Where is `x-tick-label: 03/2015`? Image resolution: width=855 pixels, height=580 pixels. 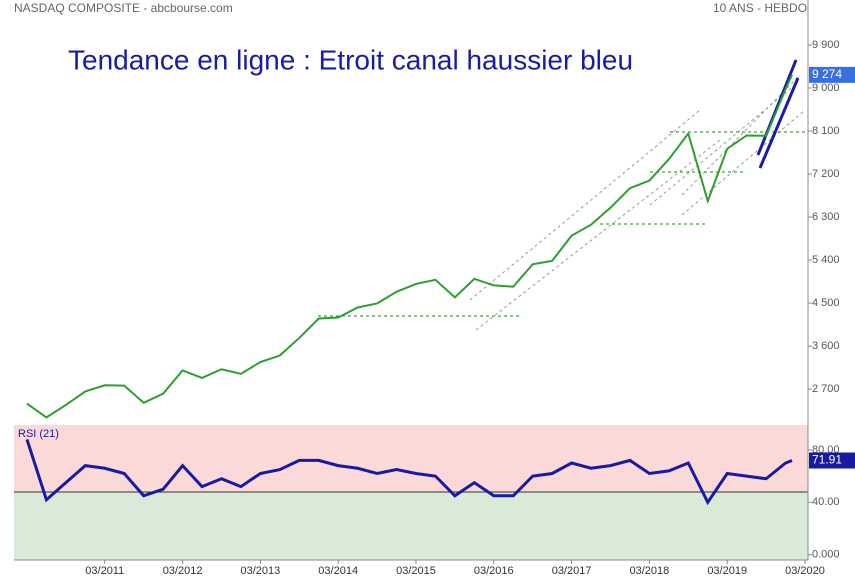
x-tick-label: 03/2015 is located at coordinates (416, 571).